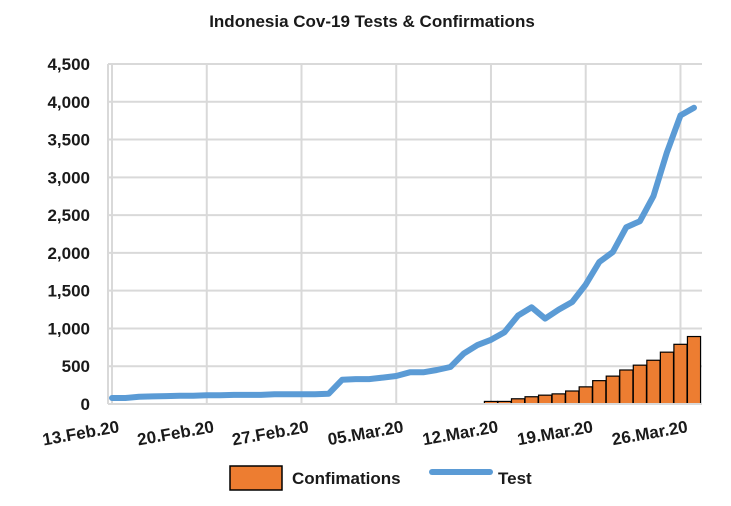 The height and width of the screenshot is (506, 731). What do you see at coordinates (460, 433) in the screenshot?
I see `x-tick-label: 12.Mar.20` at bounding box center [460, 433].